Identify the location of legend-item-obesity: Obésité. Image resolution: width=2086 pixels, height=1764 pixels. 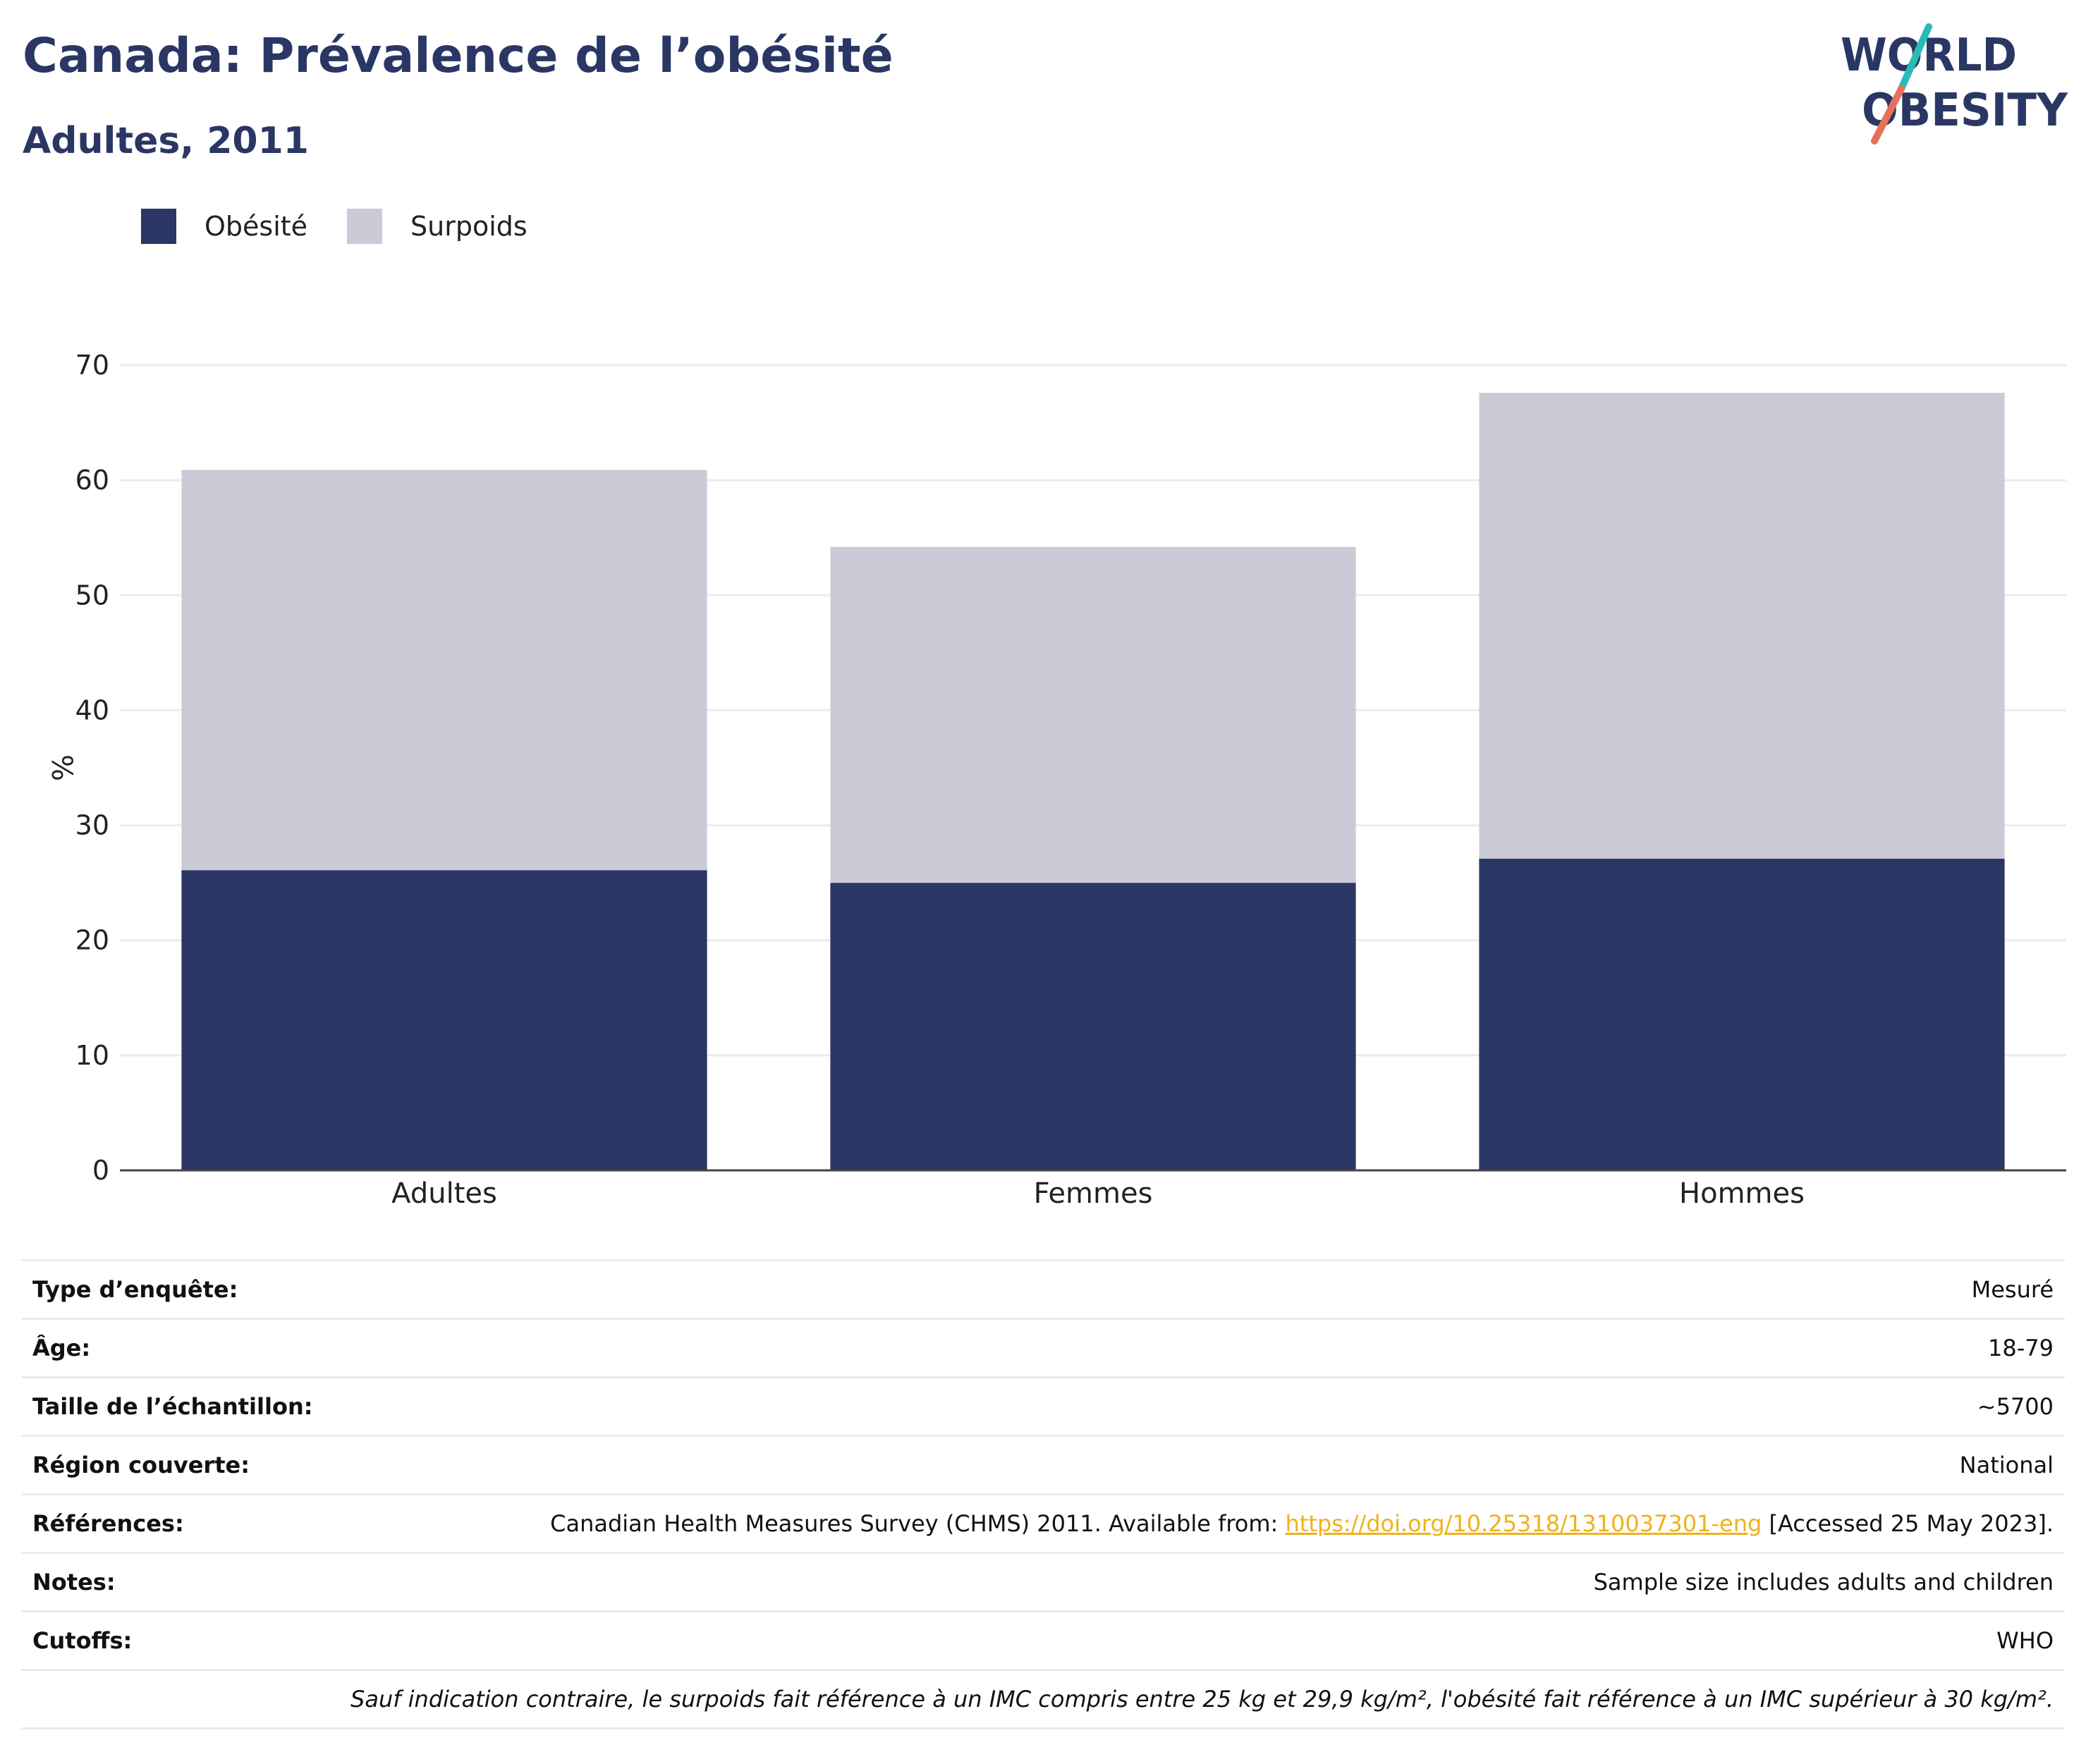
(224, 226).